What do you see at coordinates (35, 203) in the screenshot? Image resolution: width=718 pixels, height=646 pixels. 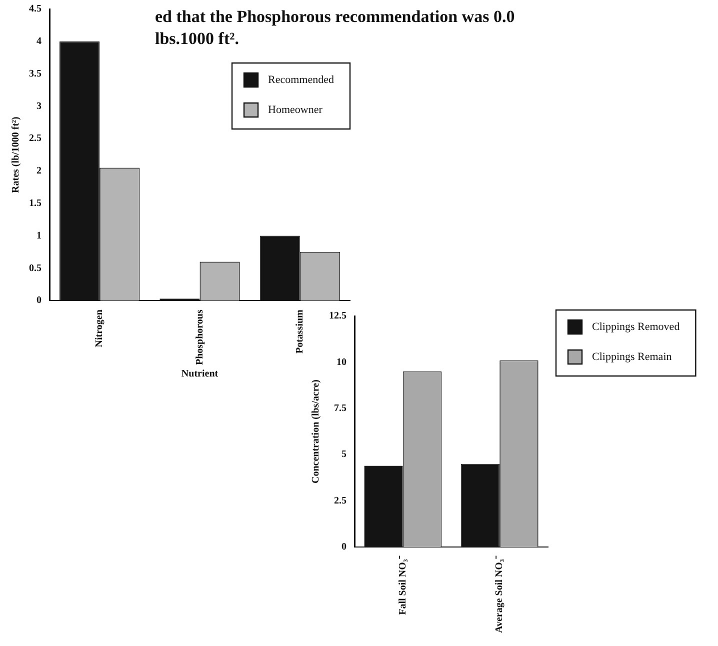 I see `y-tick-label: 1.5` at bounding box center [35, 203].